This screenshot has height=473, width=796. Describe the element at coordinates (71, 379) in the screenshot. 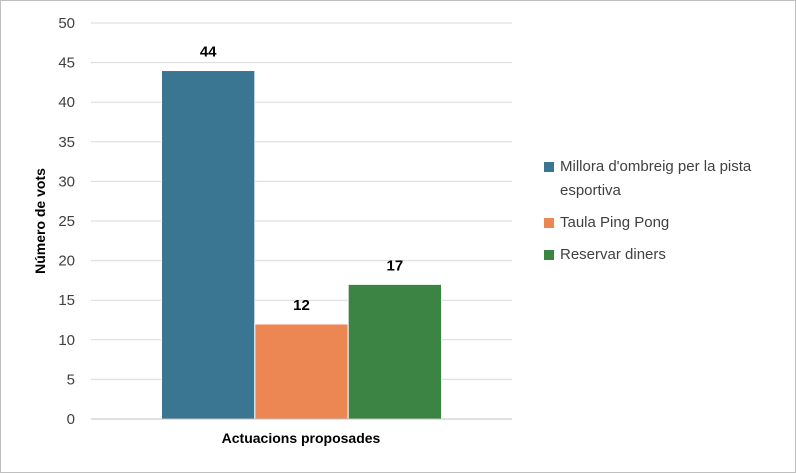

I see `y-tick-label: 5` at that location.